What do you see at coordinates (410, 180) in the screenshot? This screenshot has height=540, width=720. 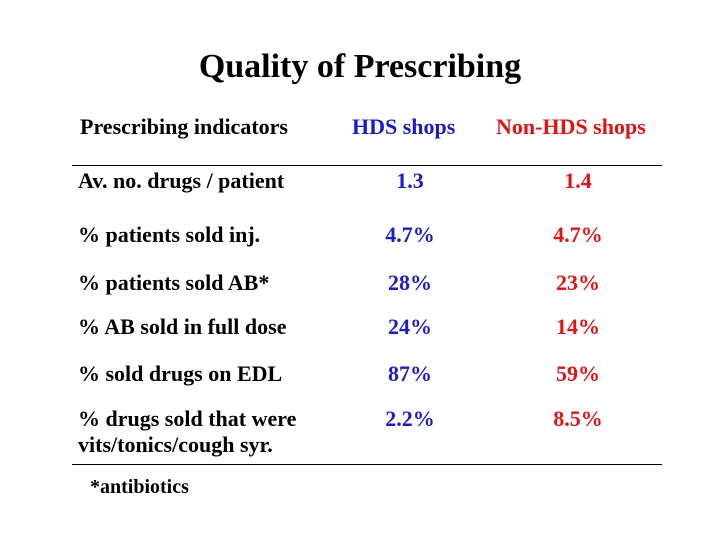 I see `hds-value: 1.3` at bounding box center [410, 180].